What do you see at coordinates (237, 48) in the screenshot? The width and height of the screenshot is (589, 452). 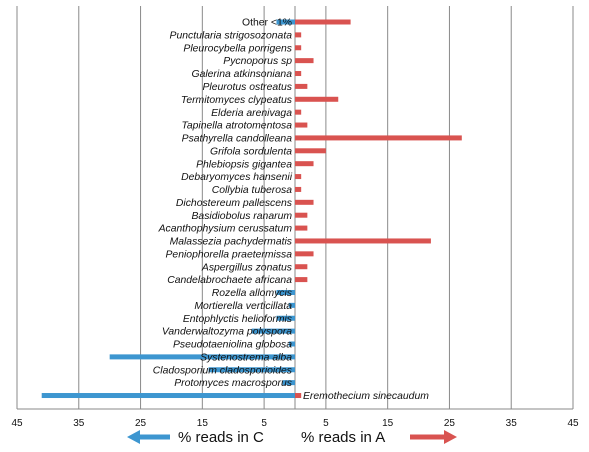 I see `category-label: Pleurocybella porrigens` at bounding box center [237, 48].